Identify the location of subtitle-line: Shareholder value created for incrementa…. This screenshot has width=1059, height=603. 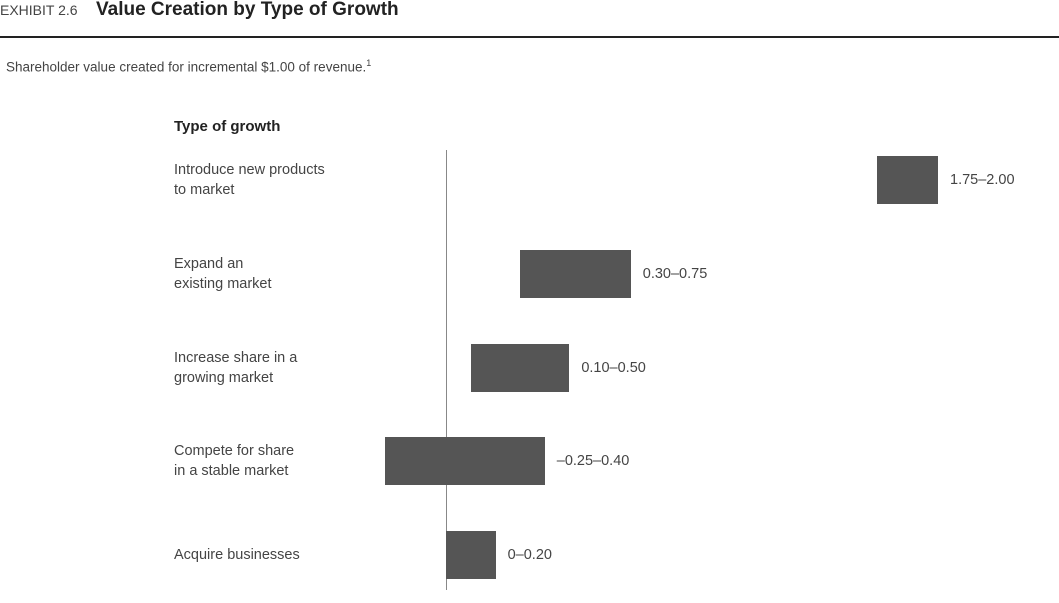
(188, 66).